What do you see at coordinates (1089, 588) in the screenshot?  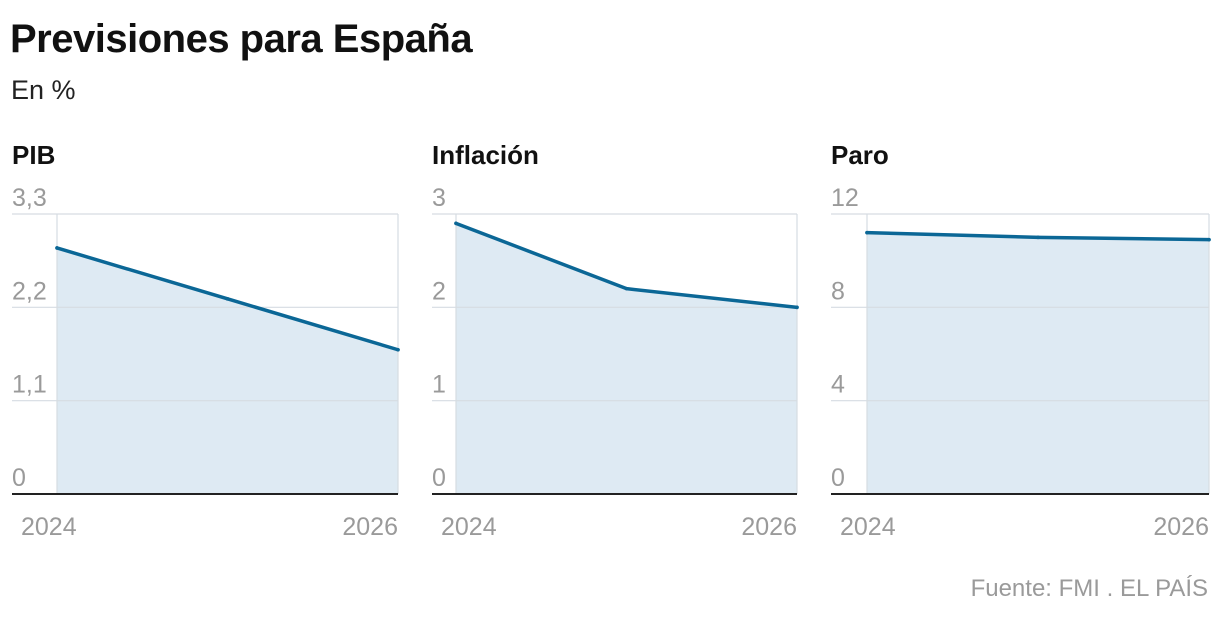 I see `source-note: Fuente: FMI . EL PAÍS` at bounding box center [1089, 588].